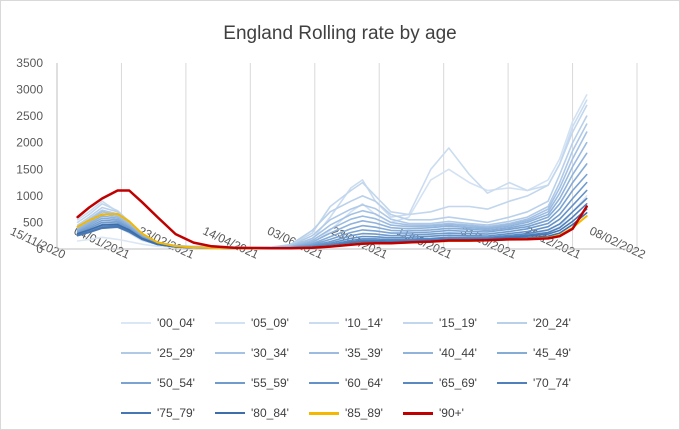 This screenshot has height=430, width=680. I want to click on legend-label: '05_09', so click(270, 323).